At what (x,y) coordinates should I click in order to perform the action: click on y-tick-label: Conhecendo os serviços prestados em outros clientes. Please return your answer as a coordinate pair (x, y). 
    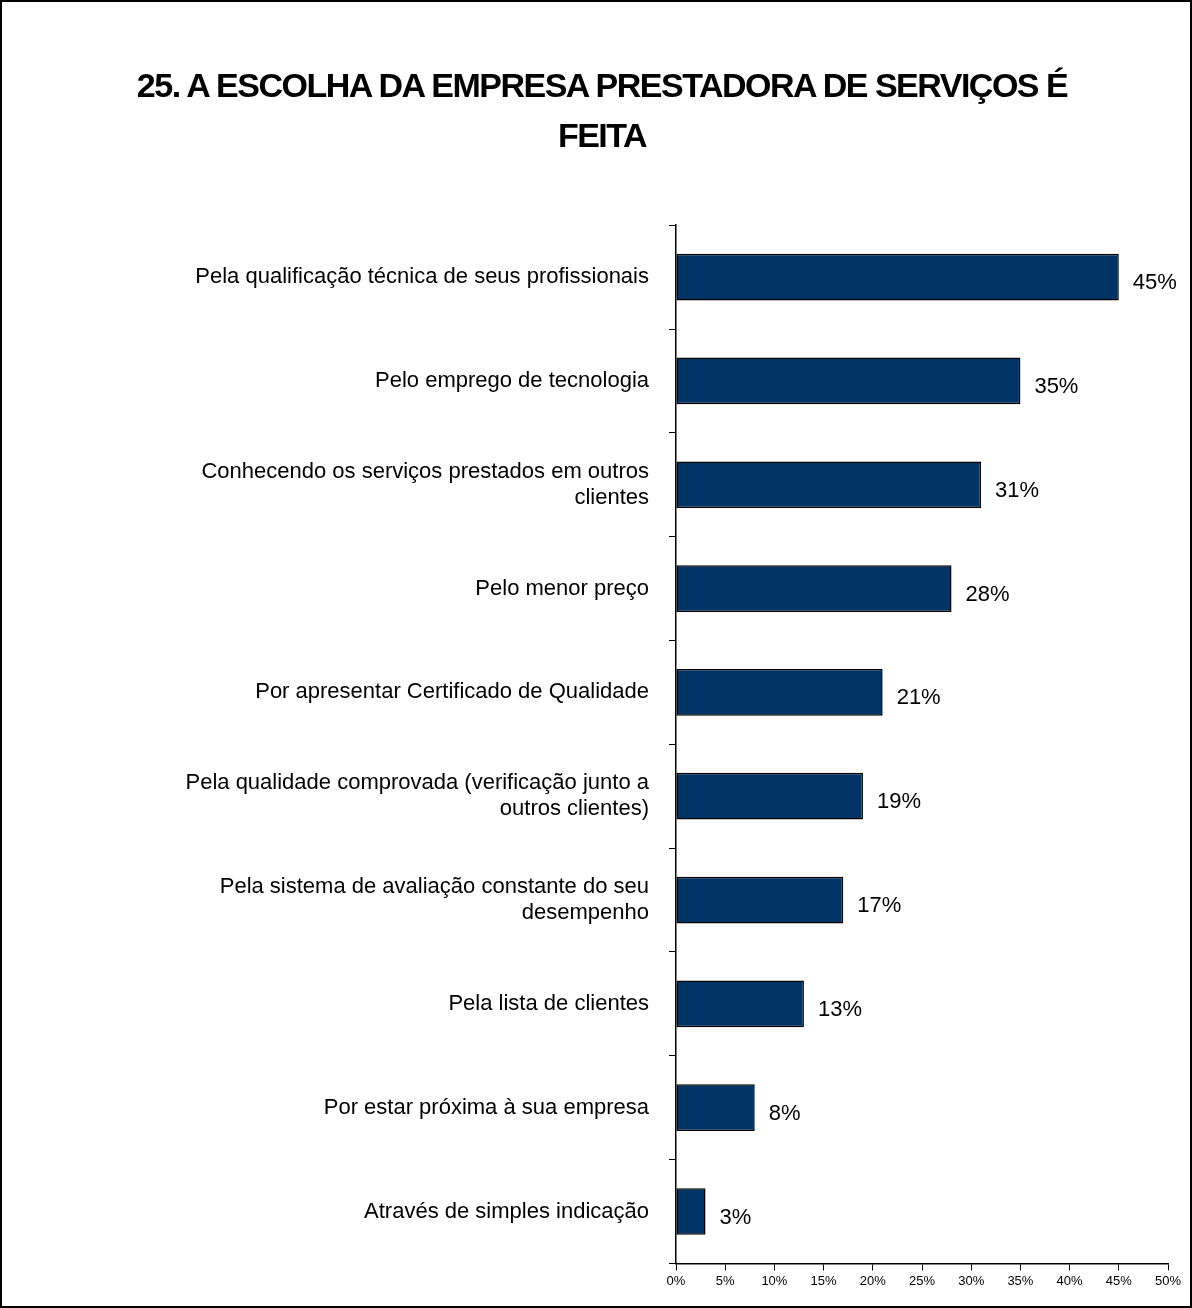
    Looking at the image, I should click on (425, 483).